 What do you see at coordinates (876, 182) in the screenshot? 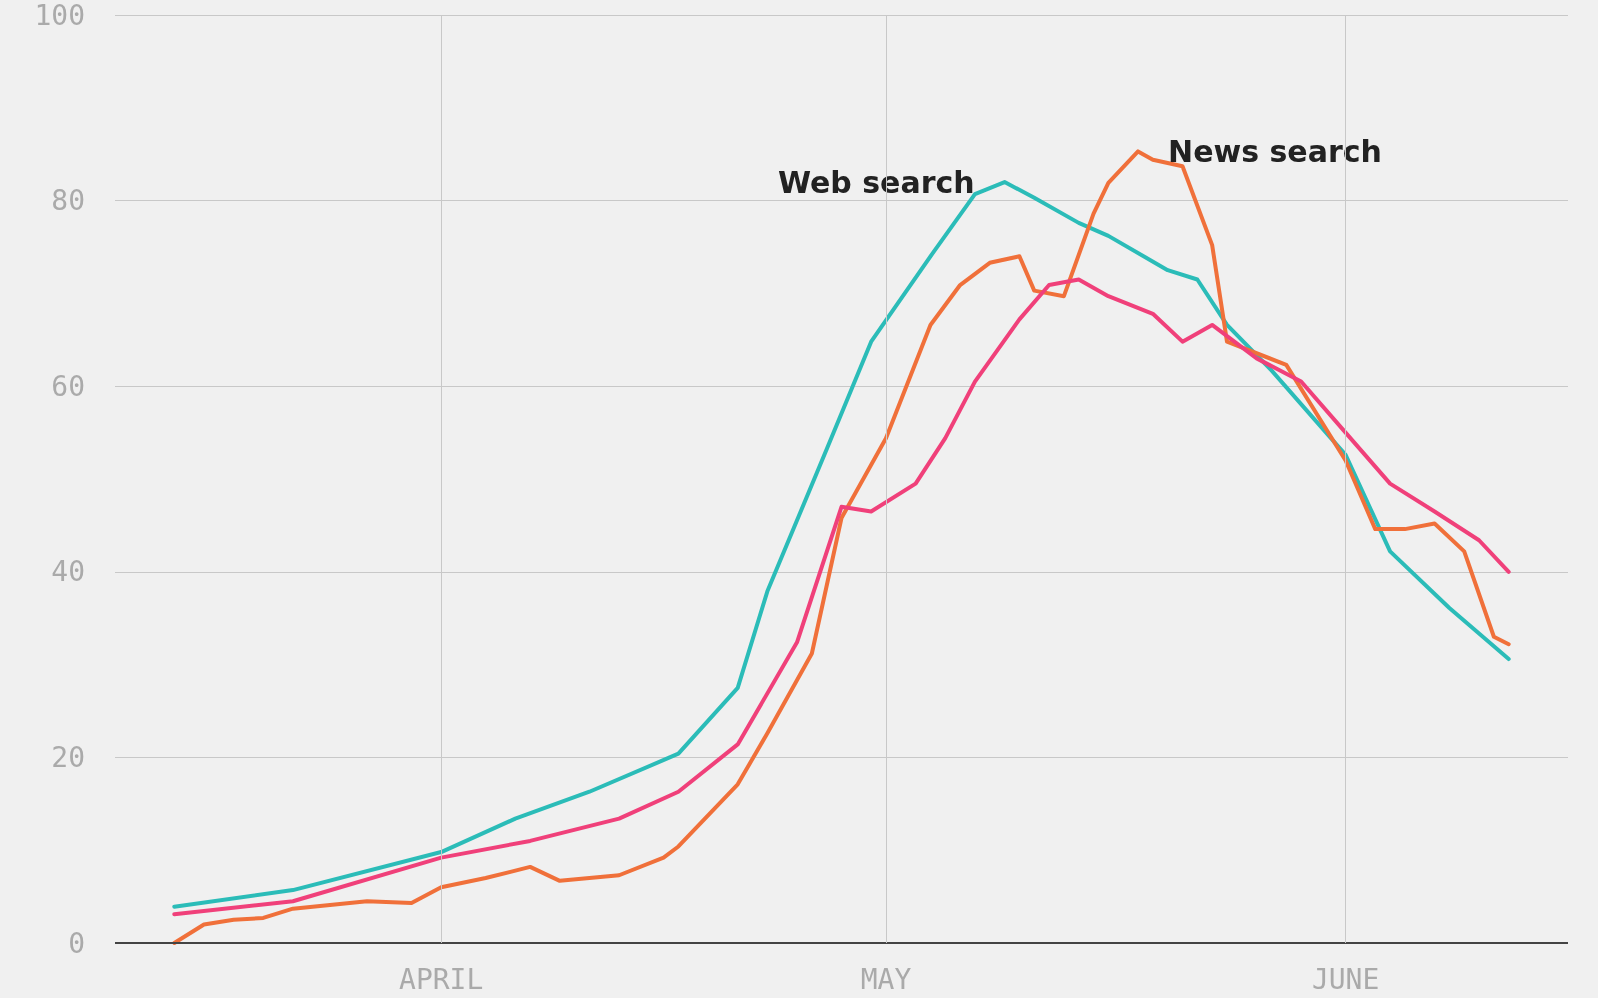
I see `series-label: Web search` at bounding box center [876, 182].